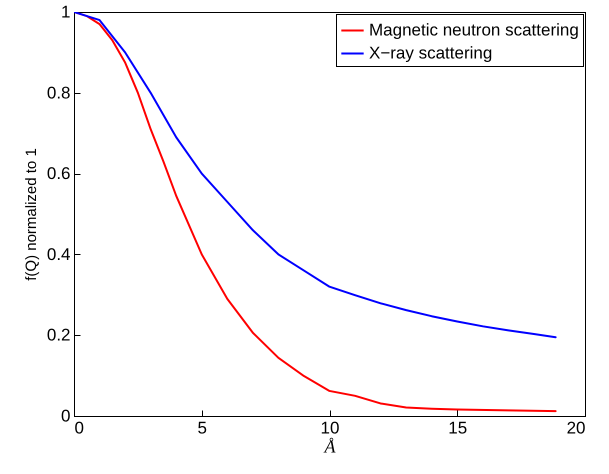 This screenshot has height=474, width=609. What do you see at coordinates (202, 428) in the screenshot?
I see `x-tick-label: 5` at bounding box center [202, 428].